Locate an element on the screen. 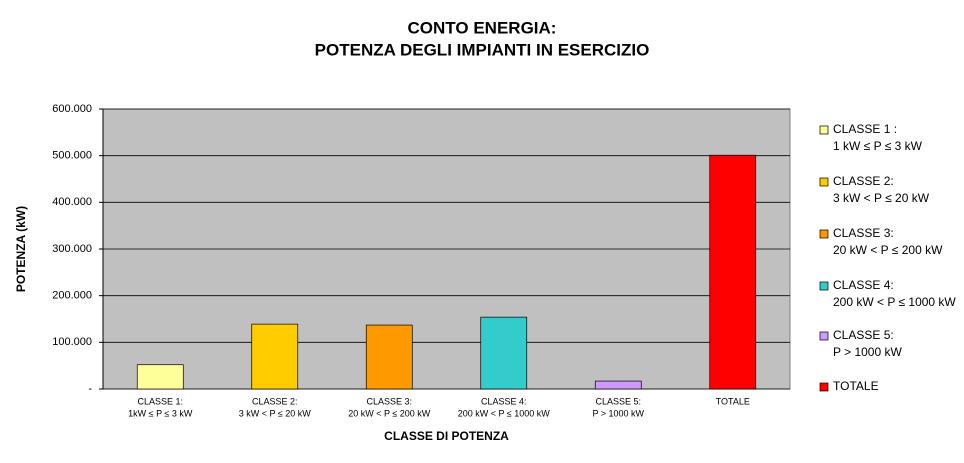  legend-label: CLASSE 4: is located at coordinates (863, 285).